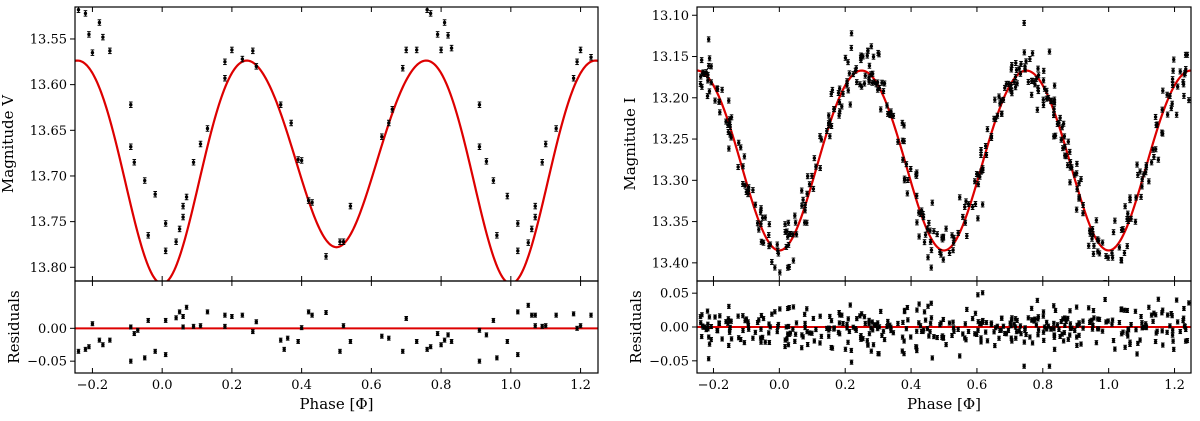 This screenshot has width=1200, height=421. Describe the element at coordinates (670, 16) in the screenshot. I see `y-tick-label: 13.10` at that location.